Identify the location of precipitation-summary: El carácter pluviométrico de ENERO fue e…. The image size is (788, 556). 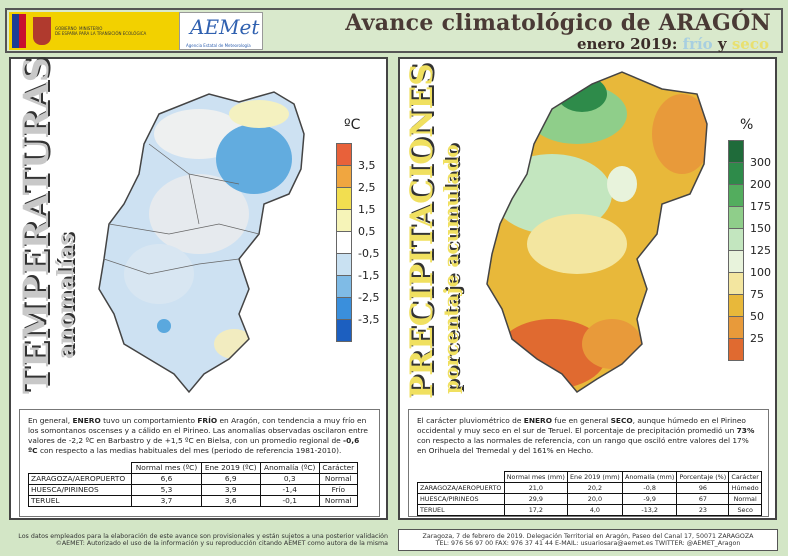
(588, 463).